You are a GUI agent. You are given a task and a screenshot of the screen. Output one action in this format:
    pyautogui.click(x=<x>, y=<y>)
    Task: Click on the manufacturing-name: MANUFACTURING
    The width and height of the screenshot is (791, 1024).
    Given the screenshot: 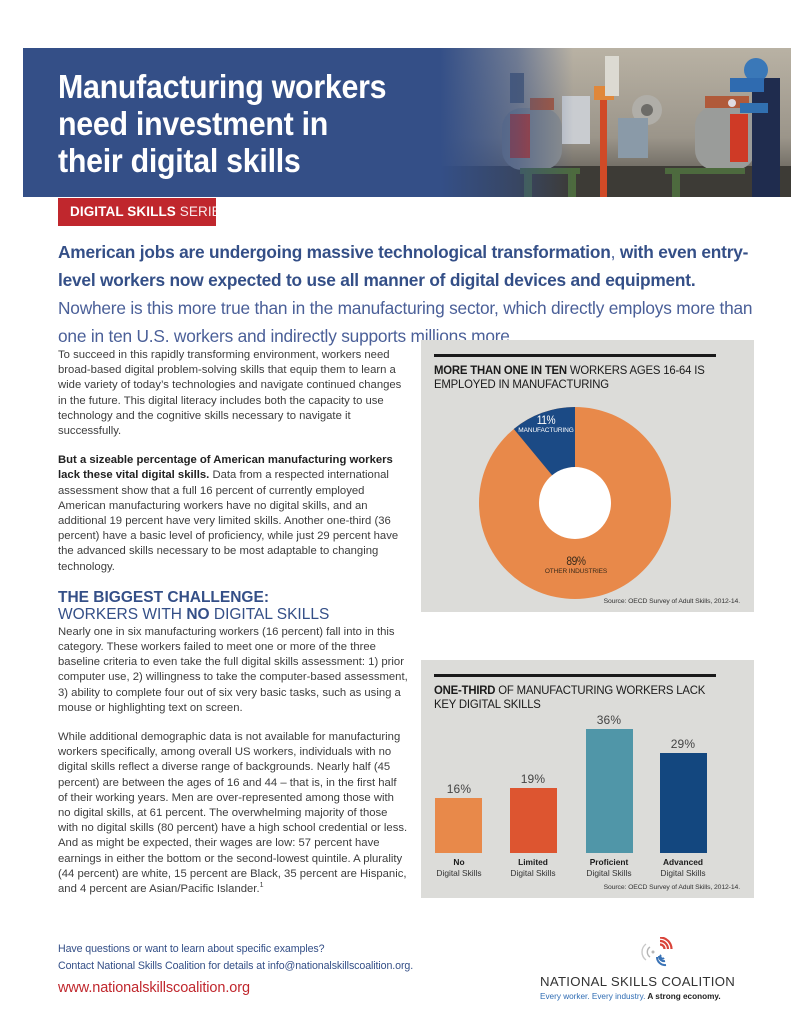 What is the action you would take?
    pyautogui.click(x=546, y=430)
    